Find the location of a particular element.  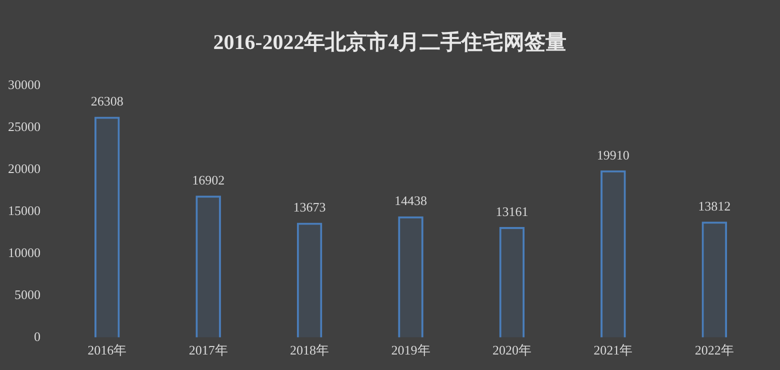

data-label: 26308 is located at coordinates (107, 101).